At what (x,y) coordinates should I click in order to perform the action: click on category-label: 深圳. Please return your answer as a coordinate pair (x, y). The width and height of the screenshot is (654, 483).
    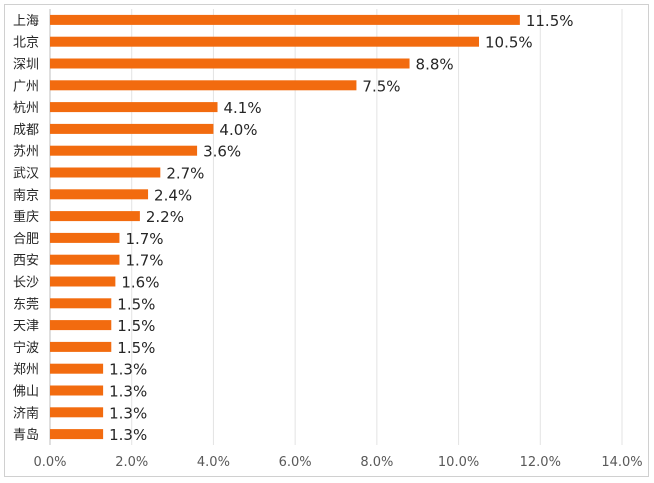
    Looking at the image, I should click on (26, 65).